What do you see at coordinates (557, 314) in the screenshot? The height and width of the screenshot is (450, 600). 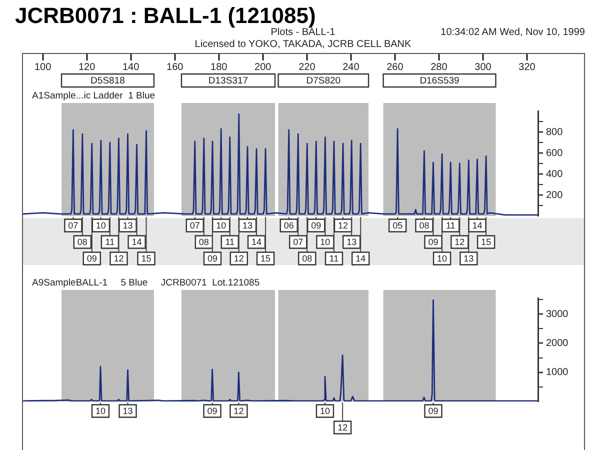 I see `y-tick-label: 3000` at bounding box center [557, 314].